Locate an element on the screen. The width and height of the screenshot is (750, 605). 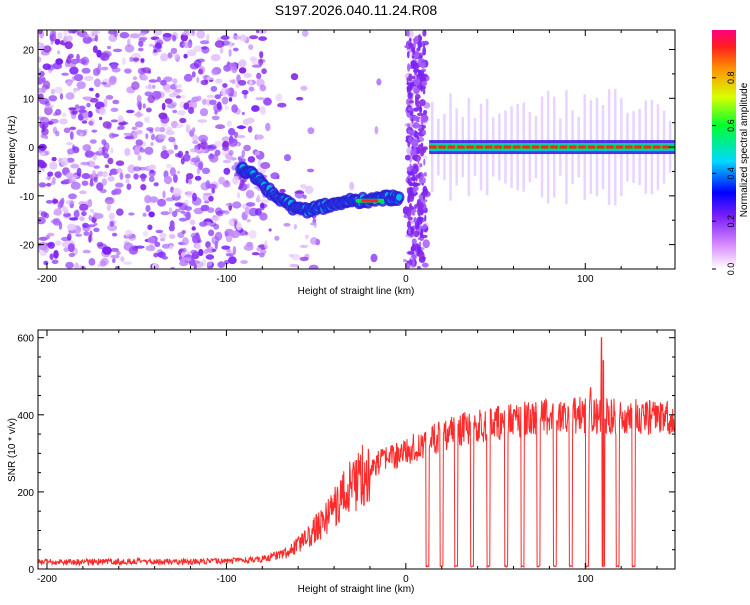
colorbar-tick-label: 0.0 is located at coordinates (731, 269).